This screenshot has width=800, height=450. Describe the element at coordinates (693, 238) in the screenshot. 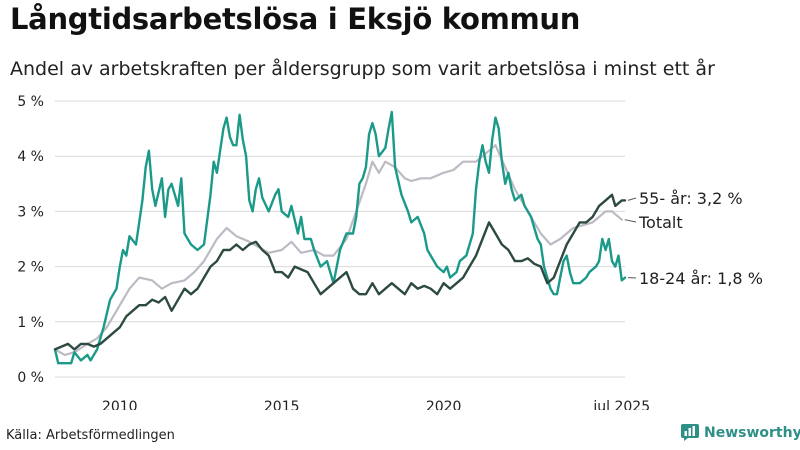

I see `series-label-layer: Totalt 18-24 år: 1,8 % 55- år: 3,2 %` at that location.